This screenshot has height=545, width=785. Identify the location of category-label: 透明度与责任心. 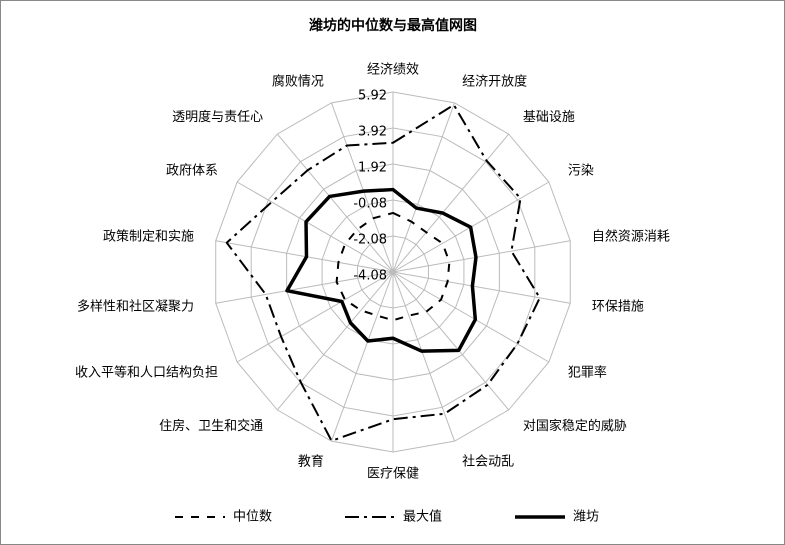
(217, 117).